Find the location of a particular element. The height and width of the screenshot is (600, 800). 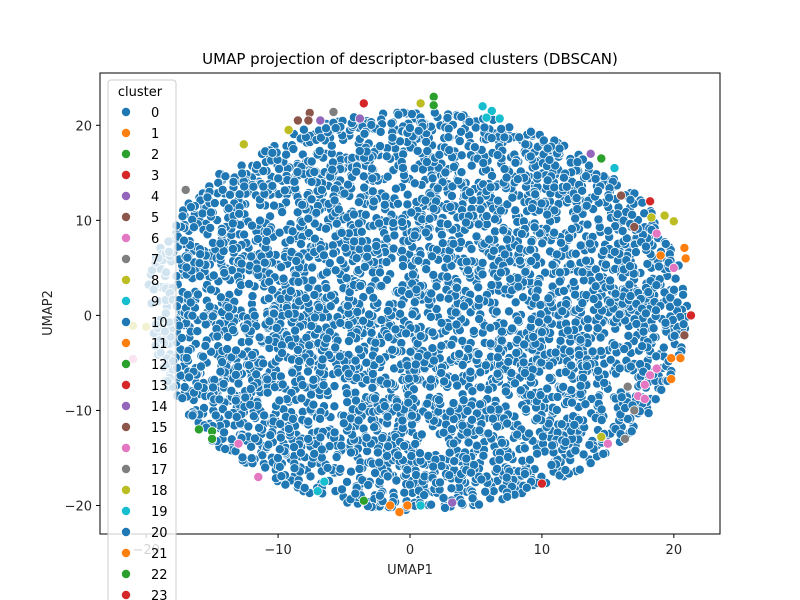

y-axis-label: UMAP2 is located at coordinates (48, 313).